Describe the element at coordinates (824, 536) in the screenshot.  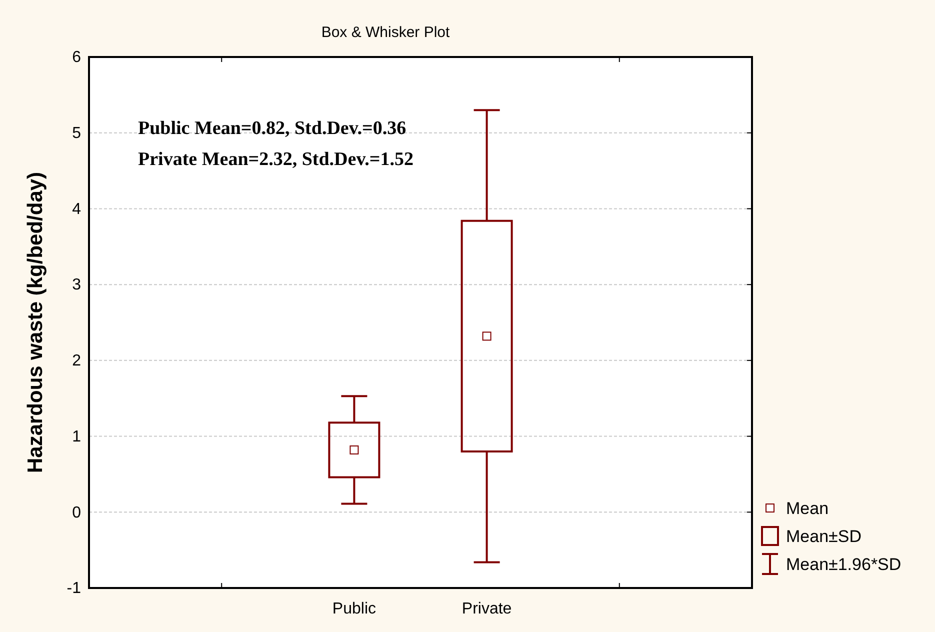
I see `text: Mean±SD` at that location.